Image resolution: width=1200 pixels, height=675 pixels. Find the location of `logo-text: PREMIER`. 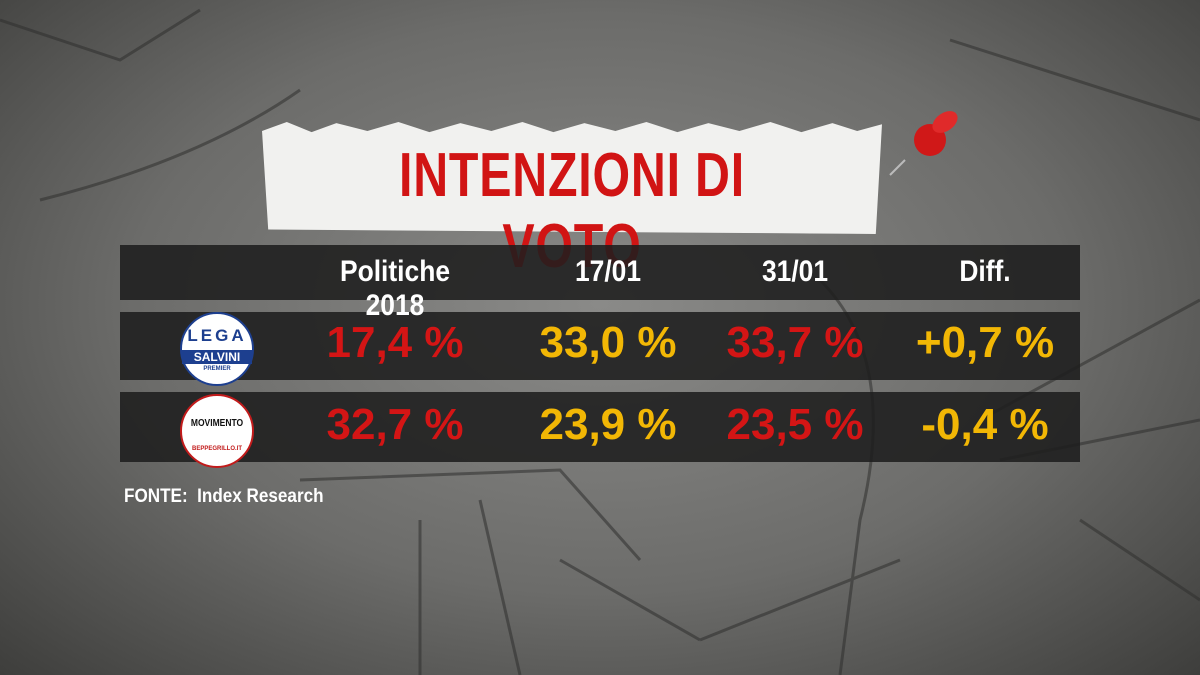

logo-text: PREMIER is located at coordinates (217, 369).